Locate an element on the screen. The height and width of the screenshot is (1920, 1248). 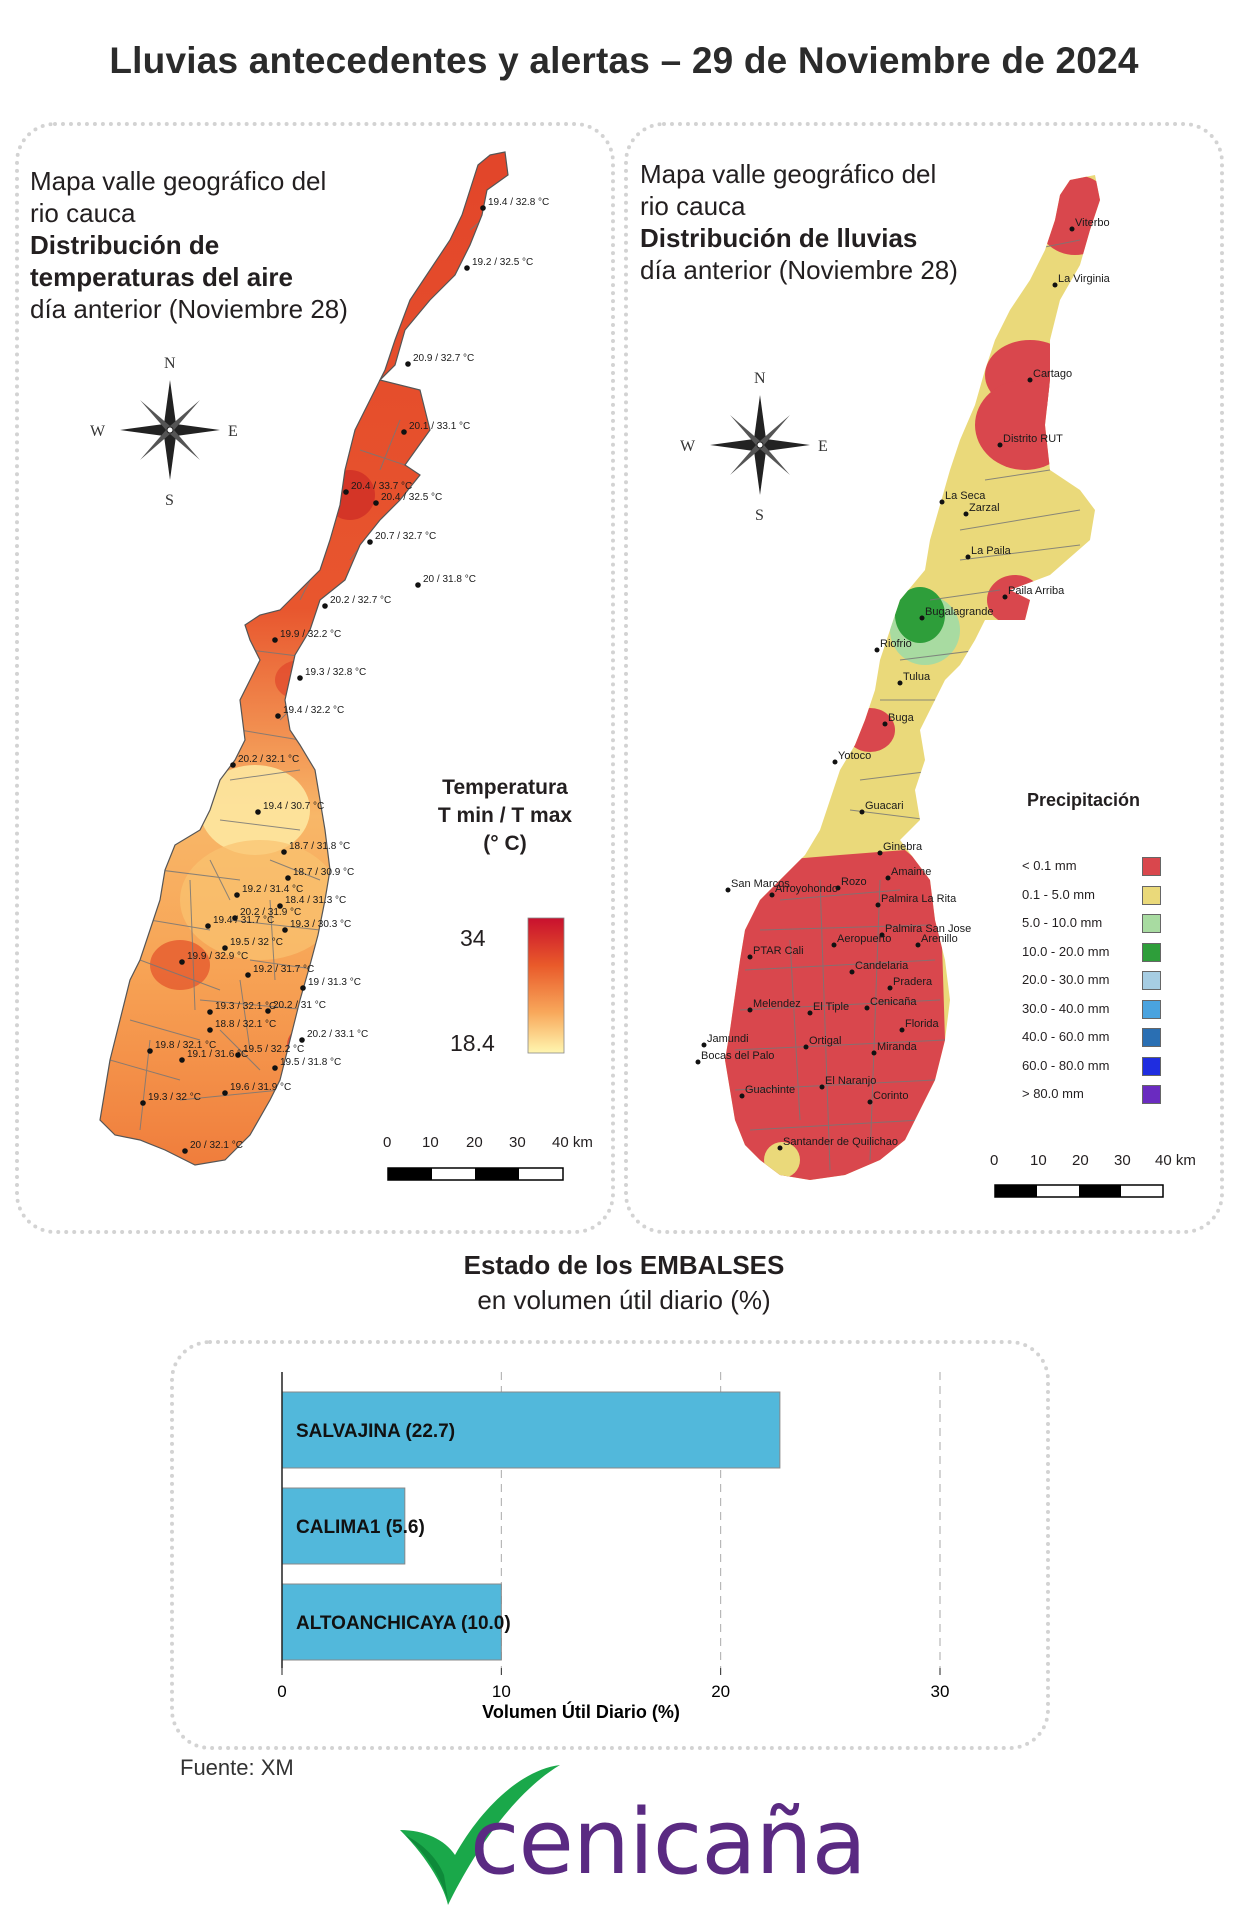
rain-scale-bar: 0 10 20 30 40 km is located at coordinates (1093, 1175).